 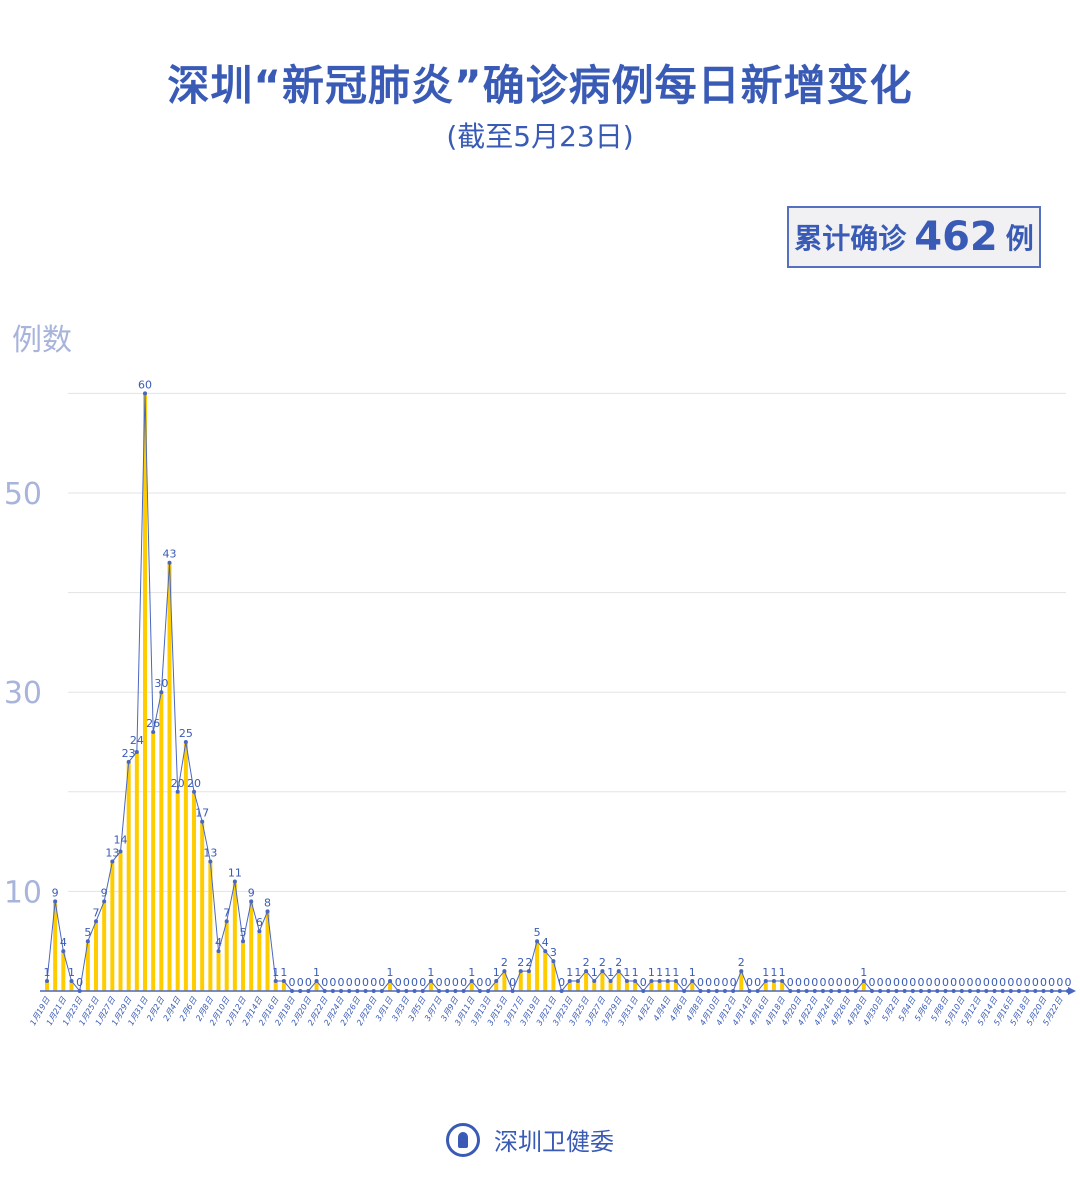 What do you see at coordinates (23, 693) in the screenshot?
I see `y-tick-label: 30` at bounding box center [23, 693].